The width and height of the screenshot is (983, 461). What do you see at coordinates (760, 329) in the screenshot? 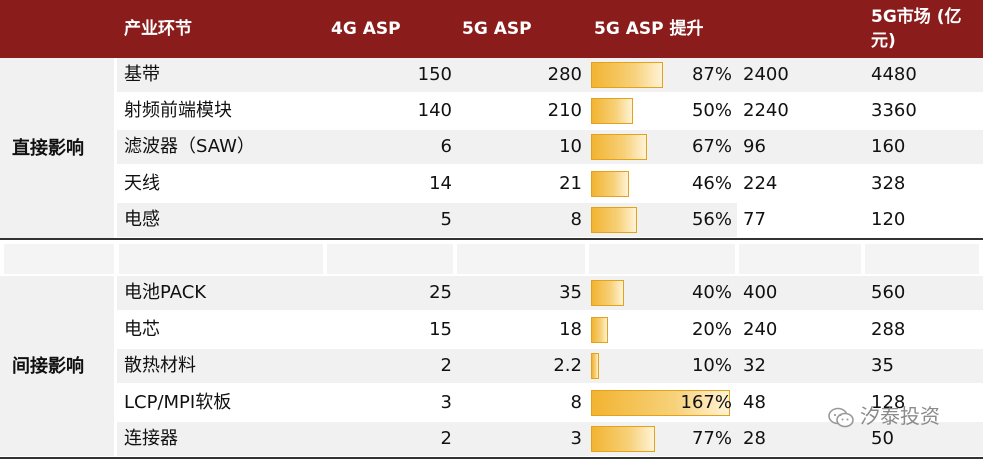
I see `value-column-5: 240` at bounding box center [760, 329].